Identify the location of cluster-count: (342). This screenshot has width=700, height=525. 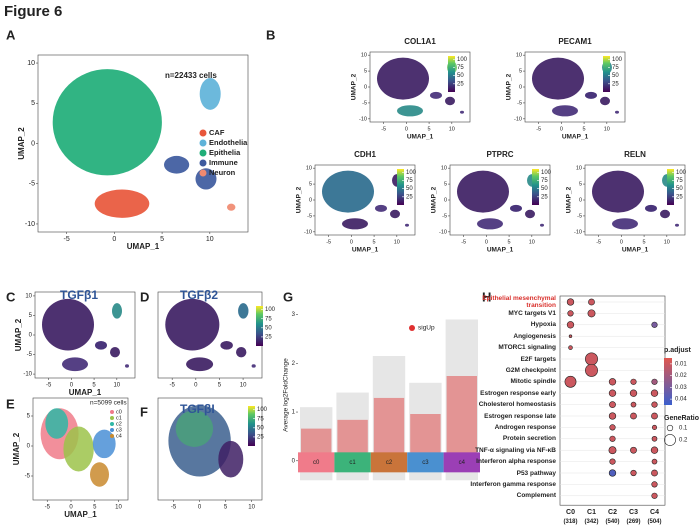
(591, 522).